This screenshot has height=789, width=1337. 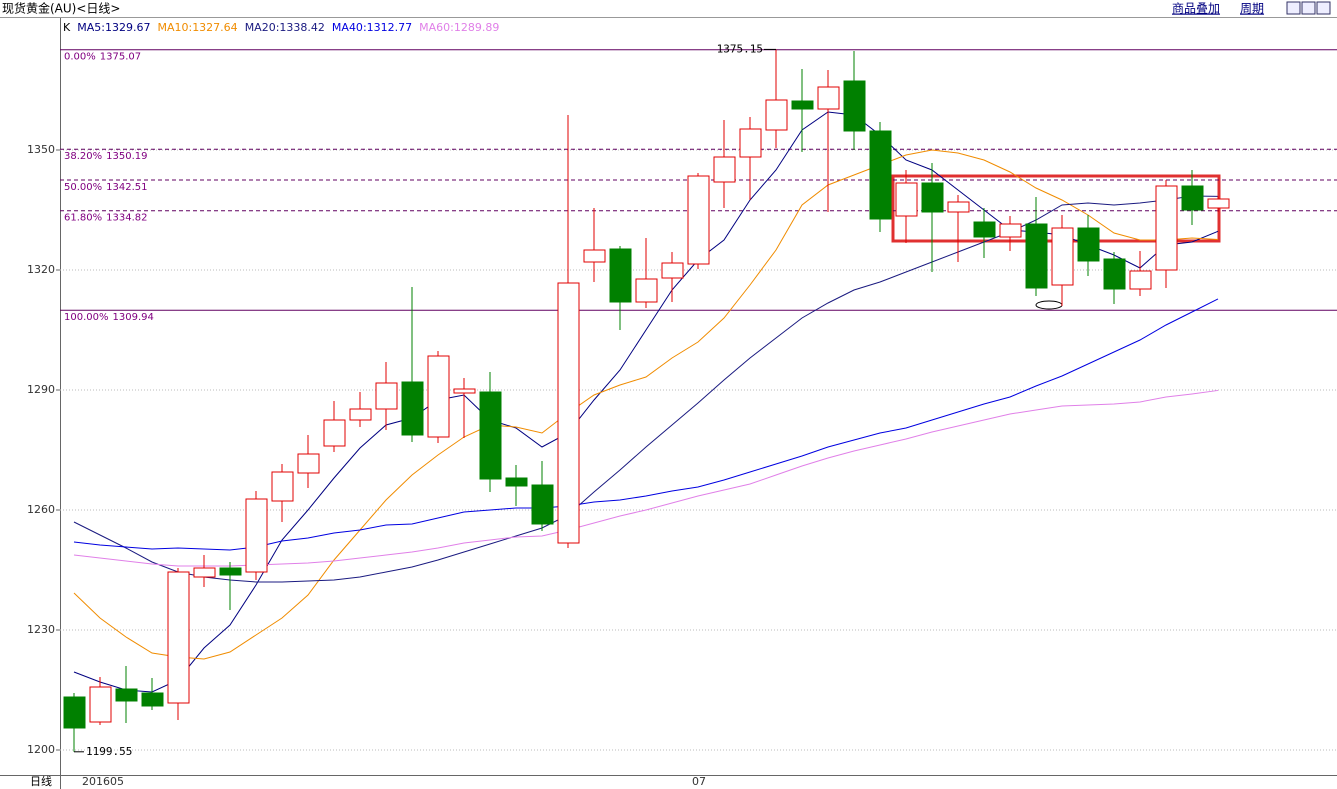 I want to click on legend-value: 1338.42, so click(x=302, y=27).